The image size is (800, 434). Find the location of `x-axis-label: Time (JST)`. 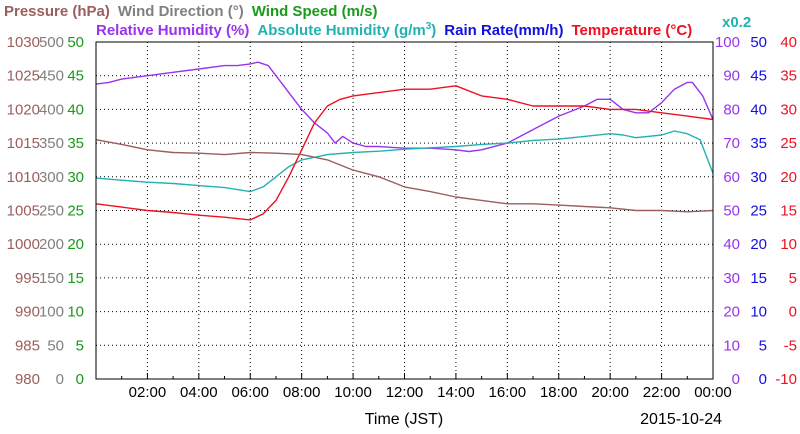

x-axis-label: Time (JST) is located at coordinates (404, 419).